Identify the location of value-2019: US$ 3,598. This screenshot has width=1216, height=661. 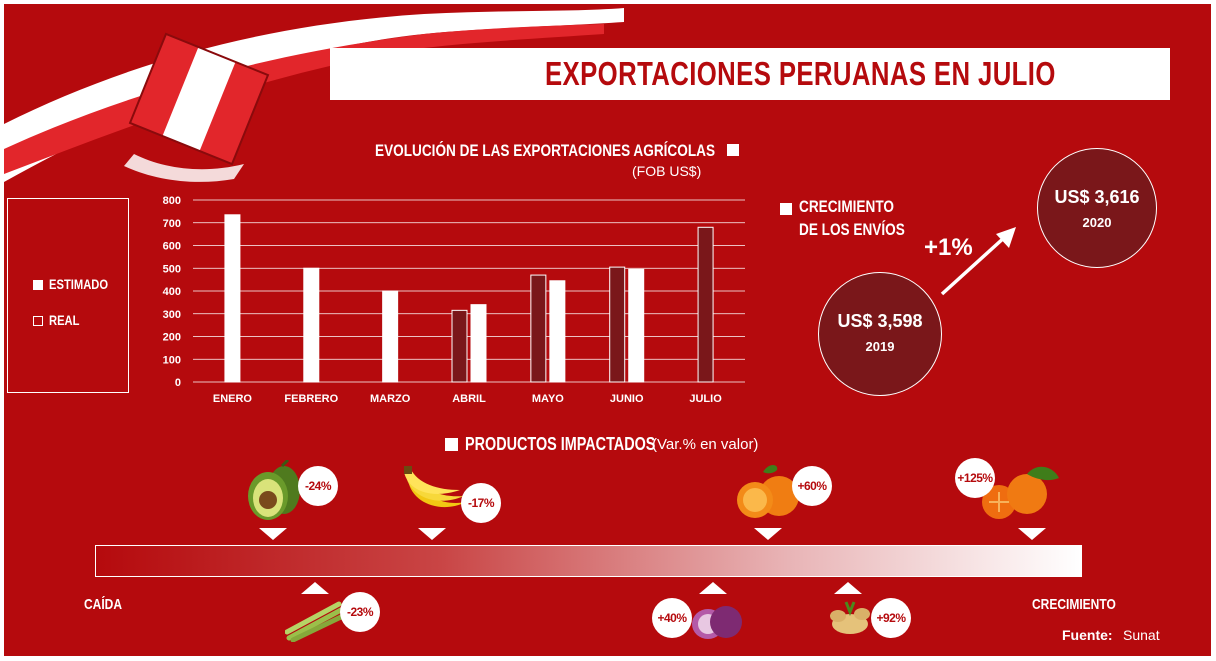
(880, 321).